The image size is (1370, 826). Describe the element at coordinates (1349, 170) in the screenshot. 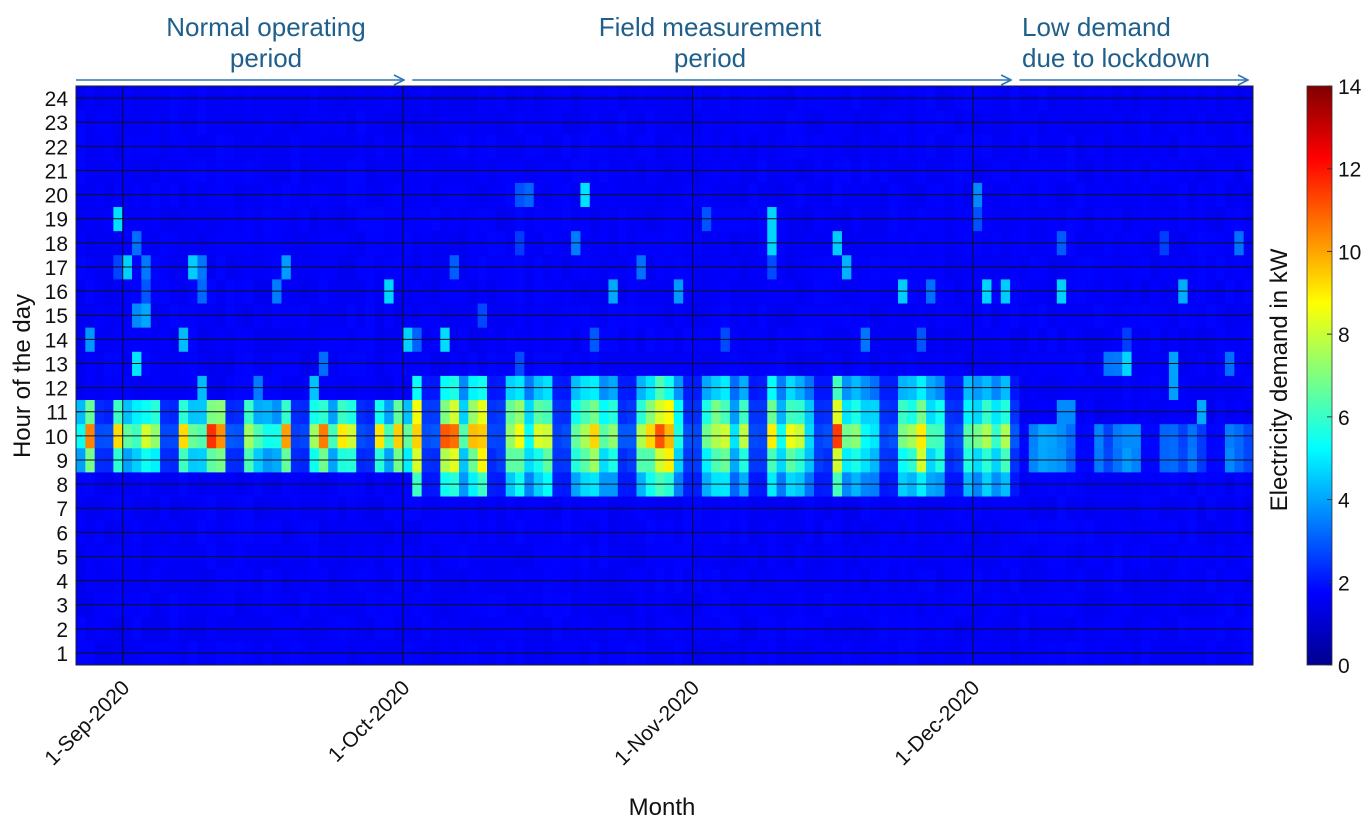

I see `colorbar-tick-label: 12` at that location.